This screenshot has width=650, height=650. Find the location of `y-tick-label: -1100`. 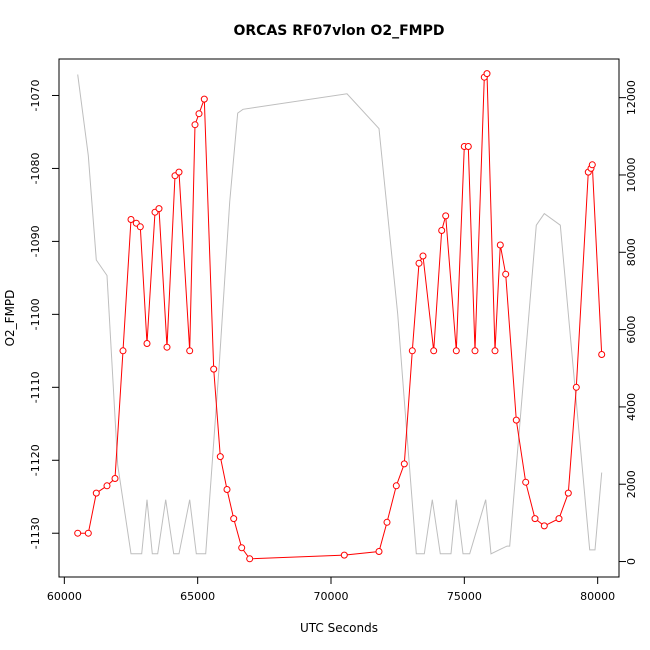

y-tick-label: -1100 is located at coordinates (35, 314).